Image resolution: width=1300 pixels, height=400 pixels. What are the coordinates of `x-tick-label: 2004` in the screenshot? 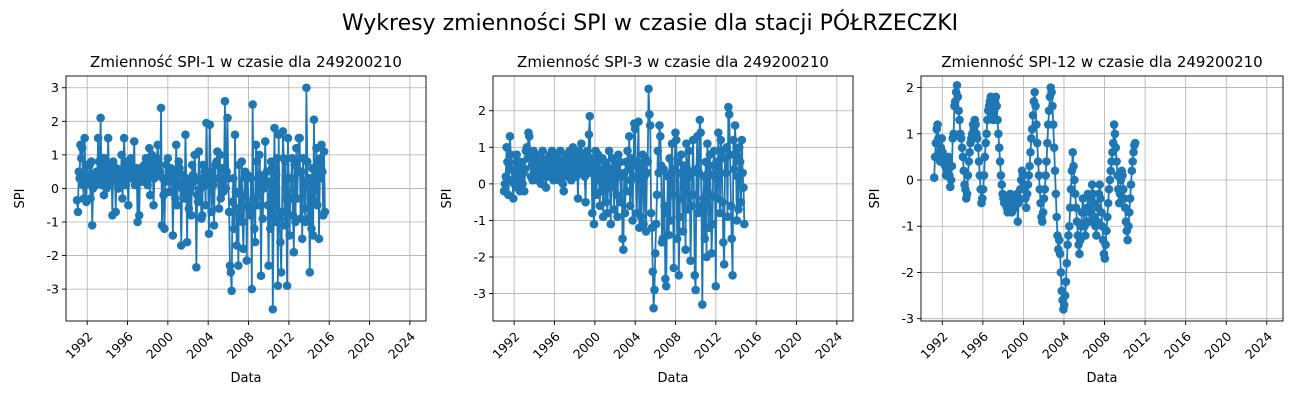 It's located at (199, 345).